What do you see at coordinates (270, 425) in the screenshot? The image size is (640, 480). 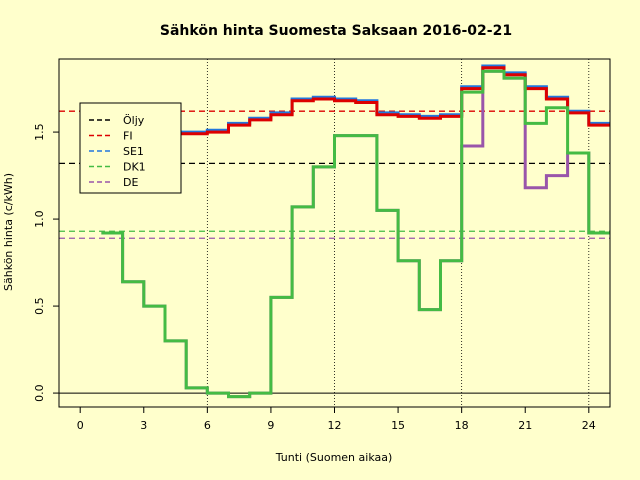 I see `x-tick-label: 9` at bounding box center [270, 425].